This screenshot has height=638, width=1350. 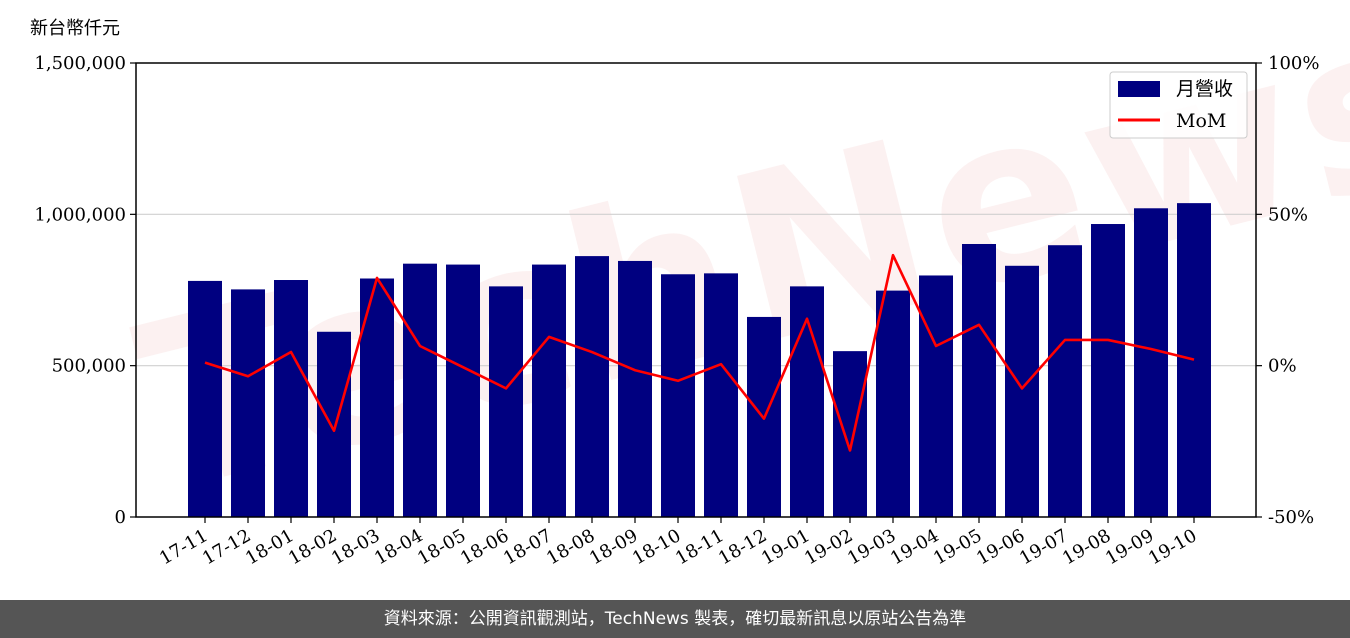 I want to click on x-axis-tick-label: 18-04, so click(x=398, y=547).